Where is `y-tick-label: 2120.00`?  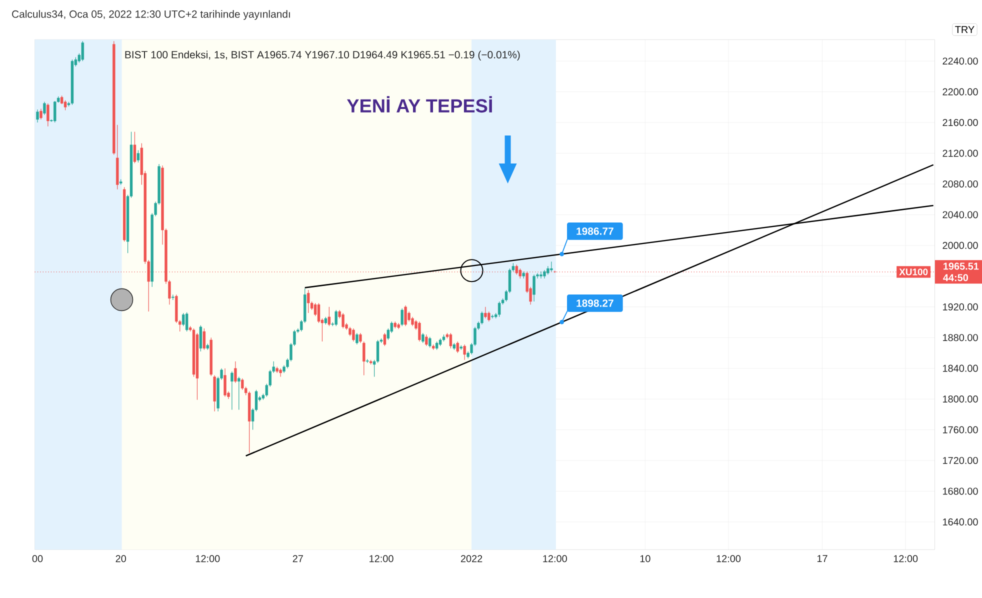 y-tick-label: 2120.00 is located at coordinates (960, 153).